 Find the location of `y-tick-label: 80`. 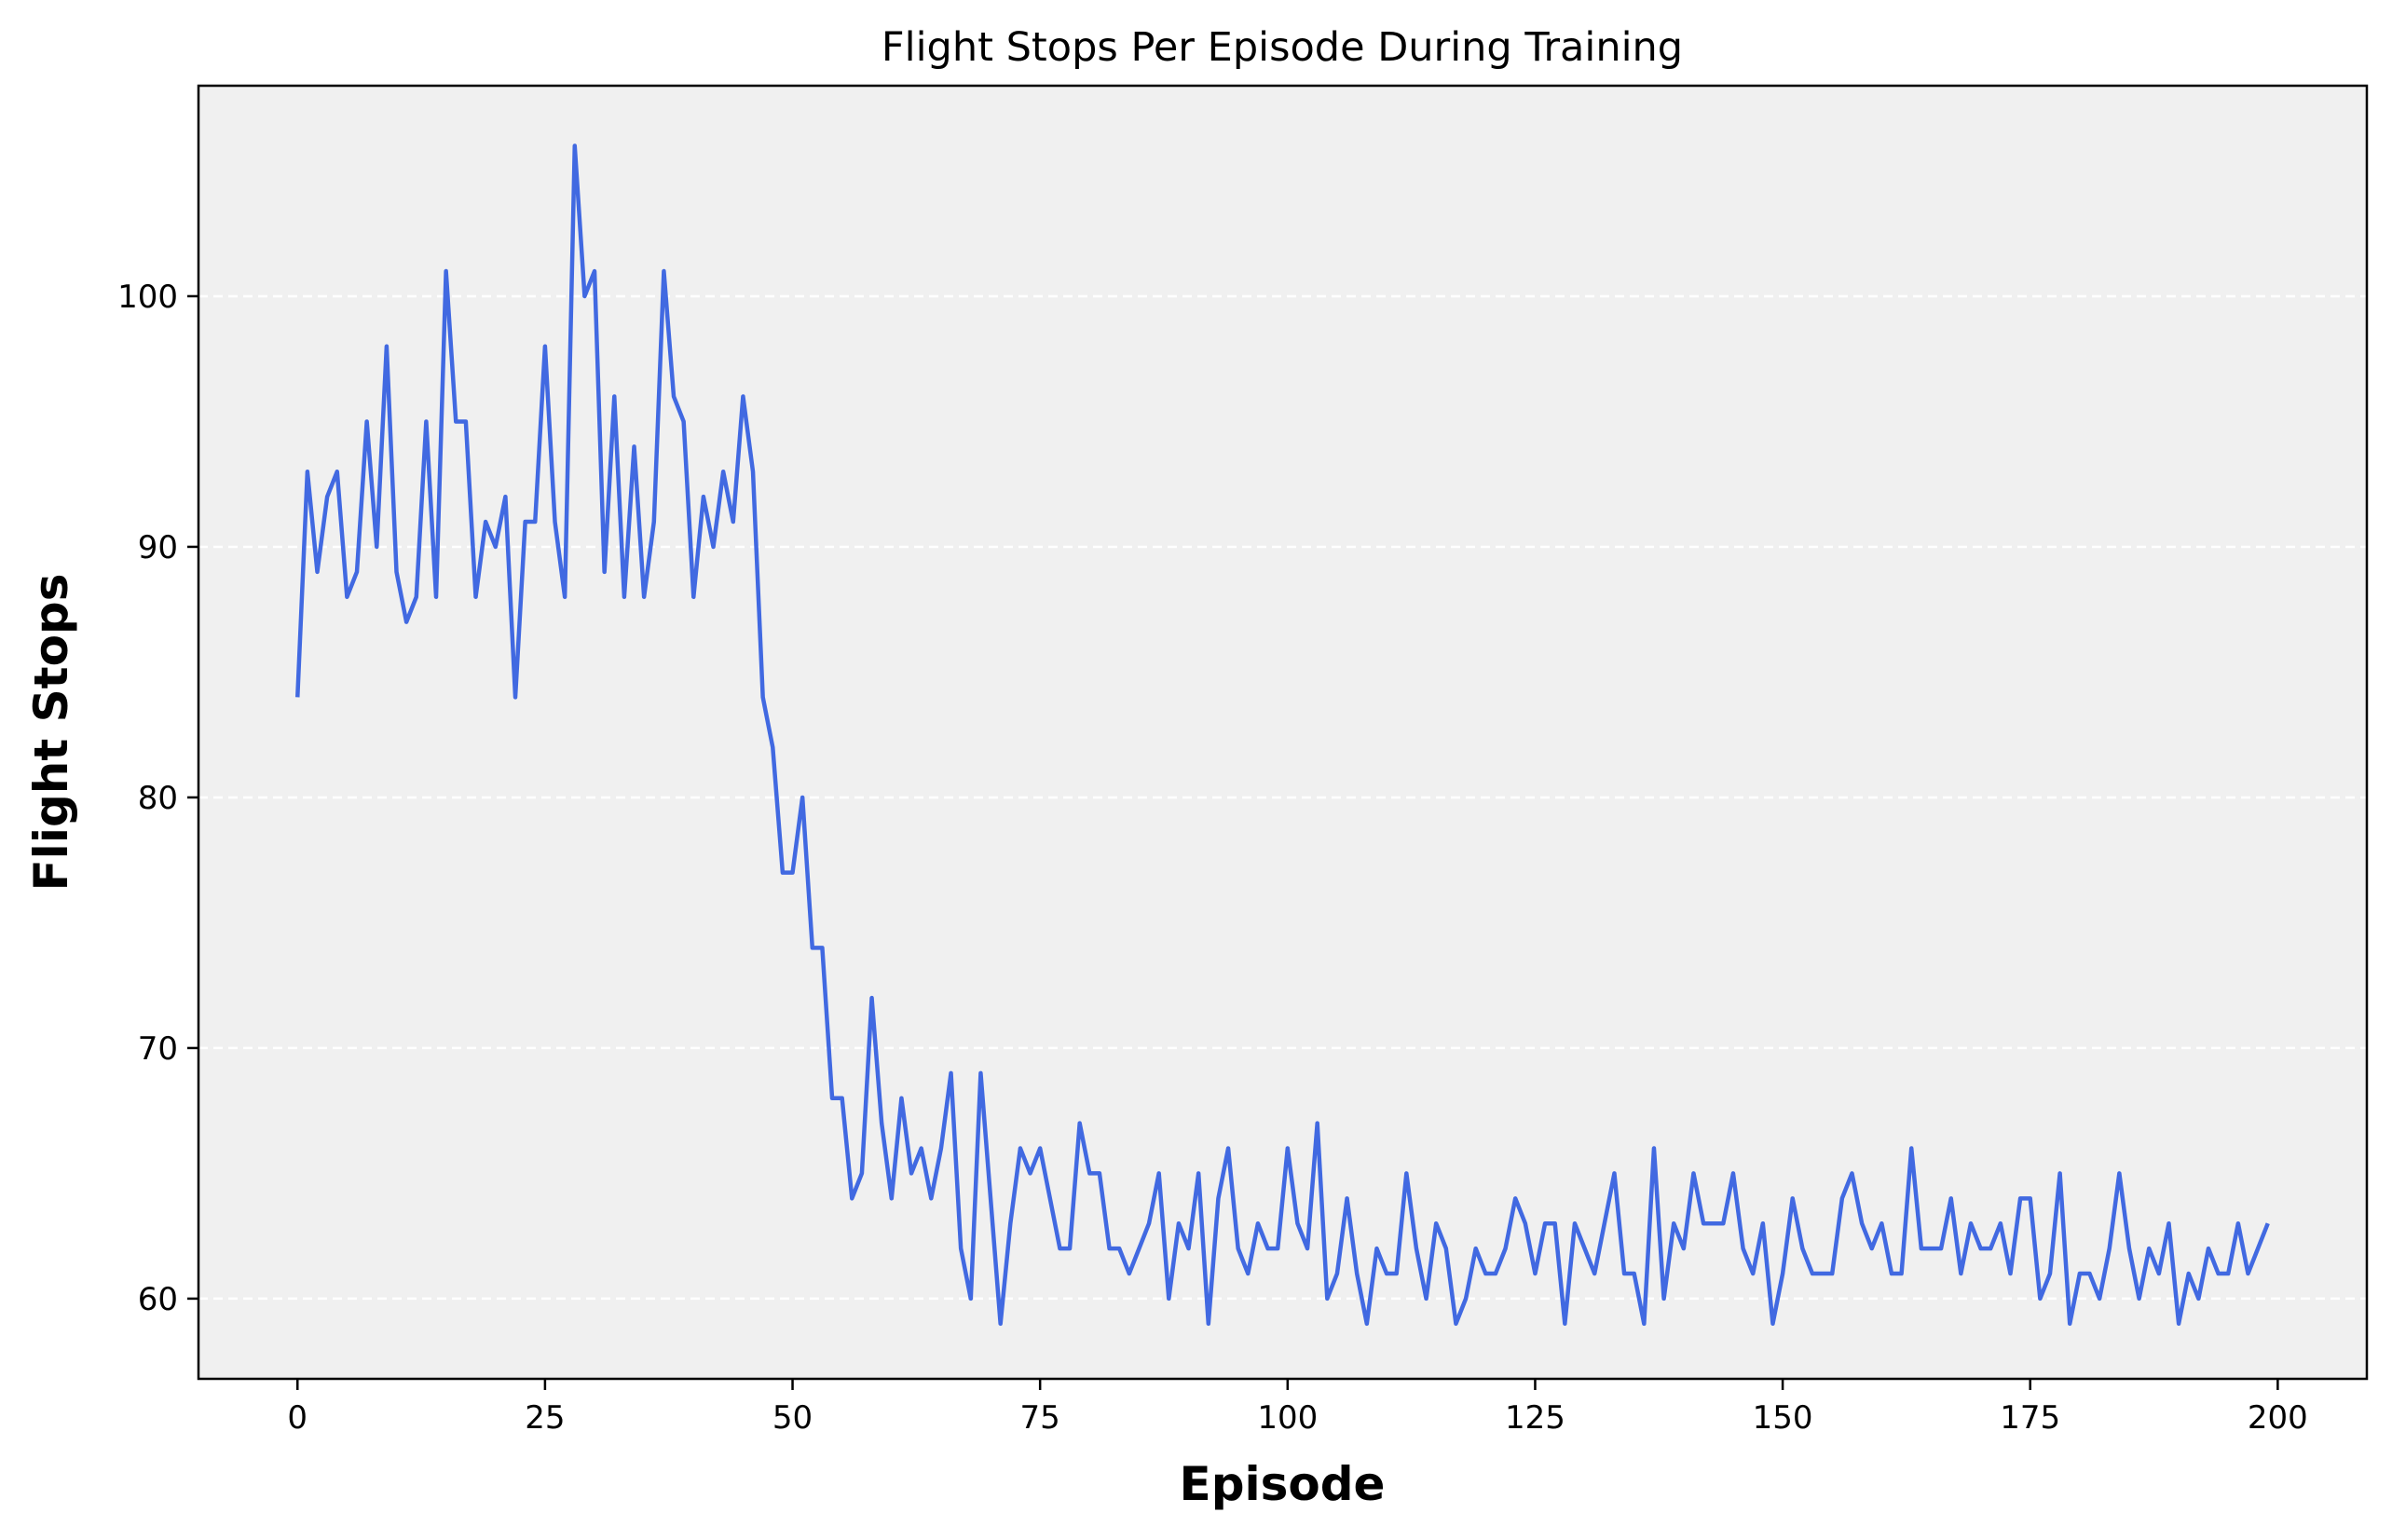

y-tick-label: 80 is located at coordinates (158, 798).